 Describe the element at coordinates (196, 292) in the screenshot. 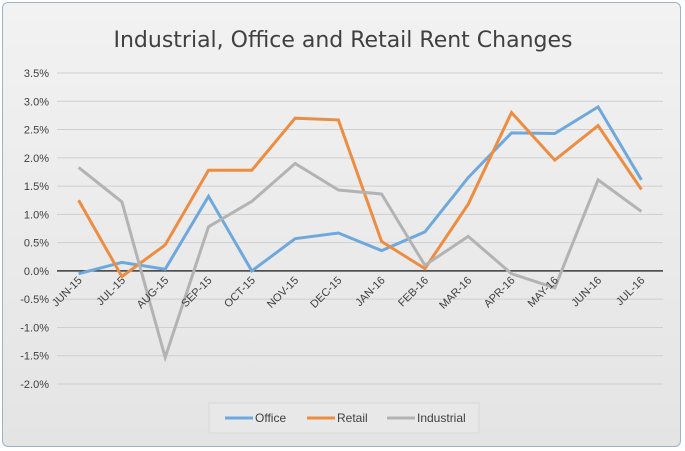

I see `x-tick-label: SEP-15` at that location.